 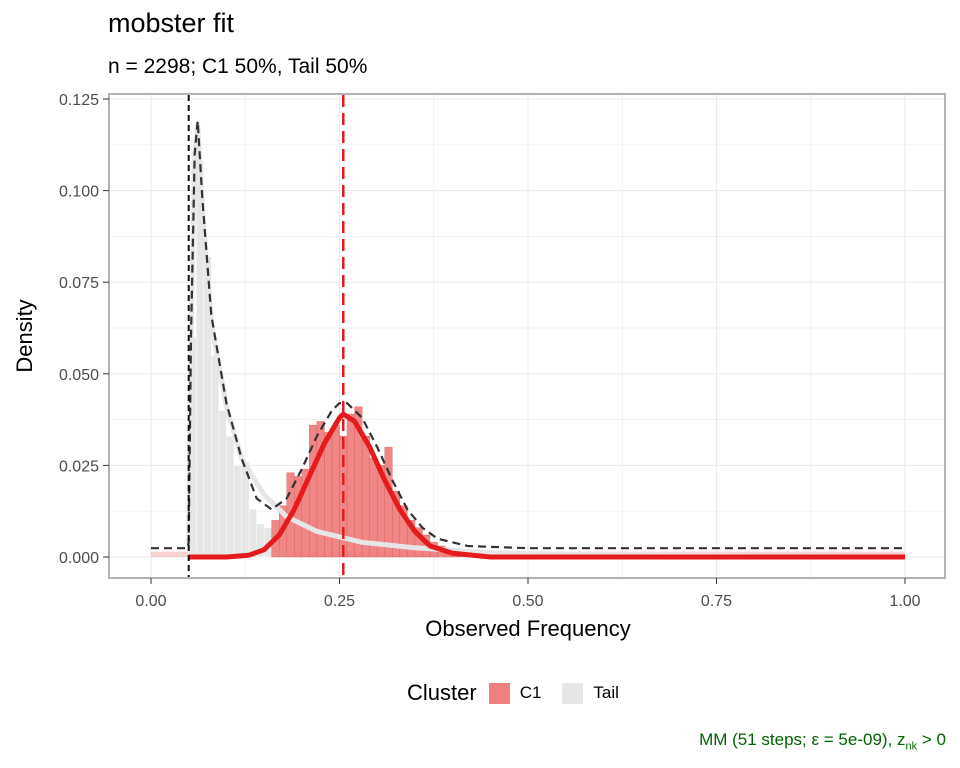 What do you see at coordinates (904, 601) in the screenshot?
I see `x-tick-label: 1.00` at bounding box center [904, 601].